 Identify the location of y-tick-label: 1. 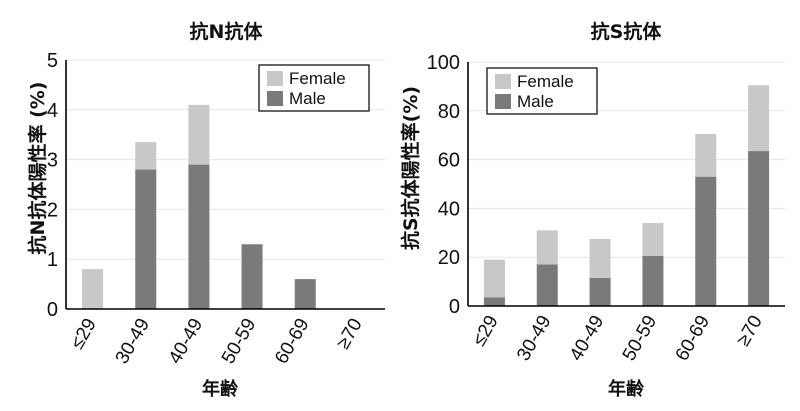
(52, 260).